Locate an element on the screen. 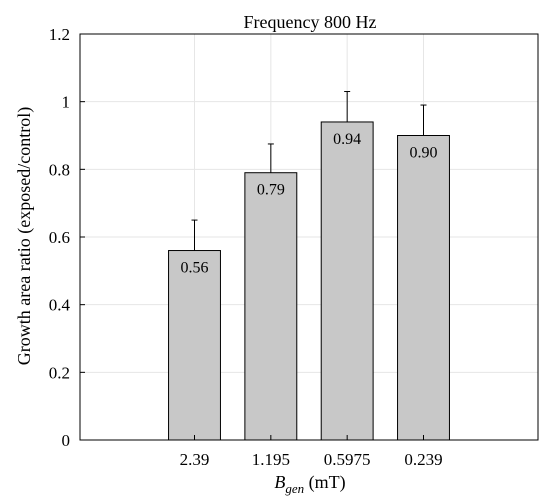 Image resolution: width=540 pixels, height=496 pixels. y-tick-label: 0.6 is located at coordinates (59, 237).